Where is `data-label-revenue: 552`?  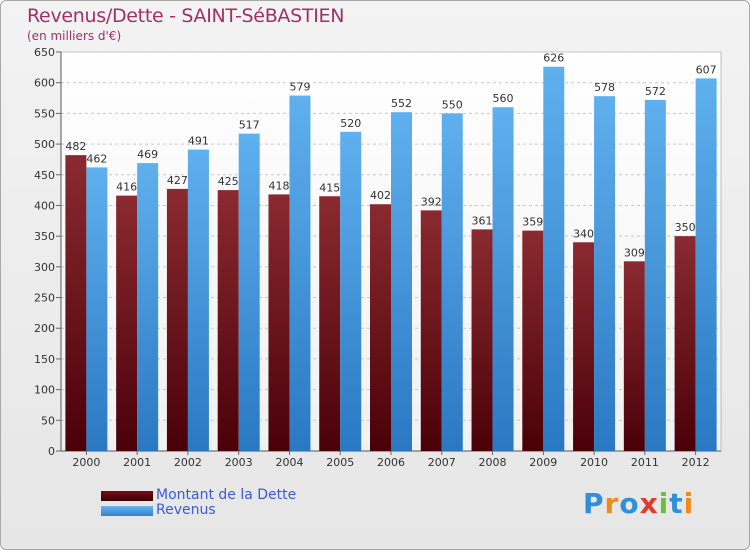
data-label-revenue: 552 is located at coordinates (401, 103).